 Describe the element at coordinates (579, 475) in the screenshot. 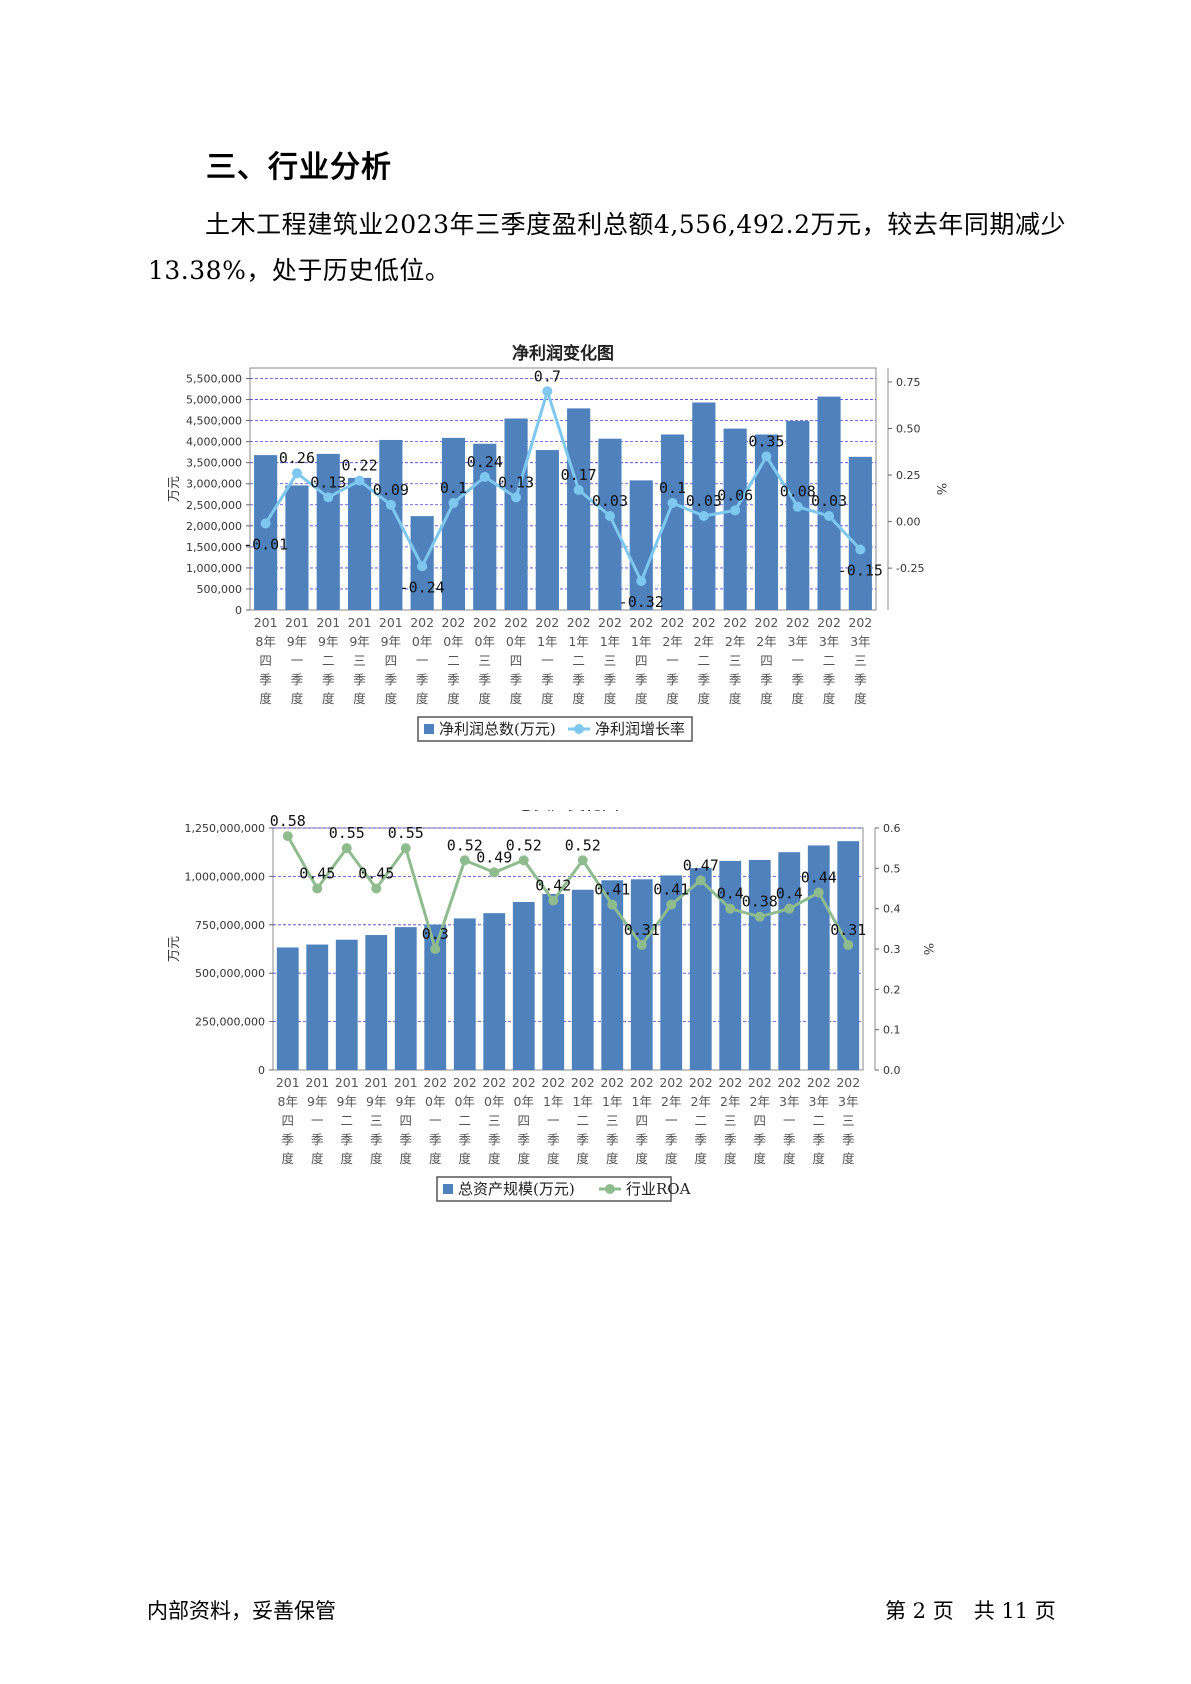

I see `data-label: 0.17` at that location.